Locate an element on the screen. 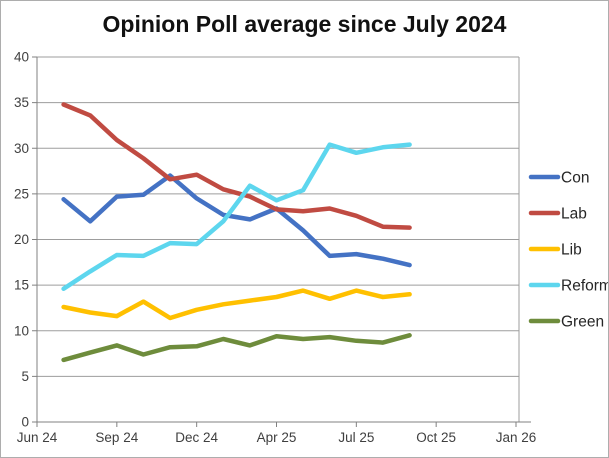  legend-item-con: Con is located at coordinates (558, 178).